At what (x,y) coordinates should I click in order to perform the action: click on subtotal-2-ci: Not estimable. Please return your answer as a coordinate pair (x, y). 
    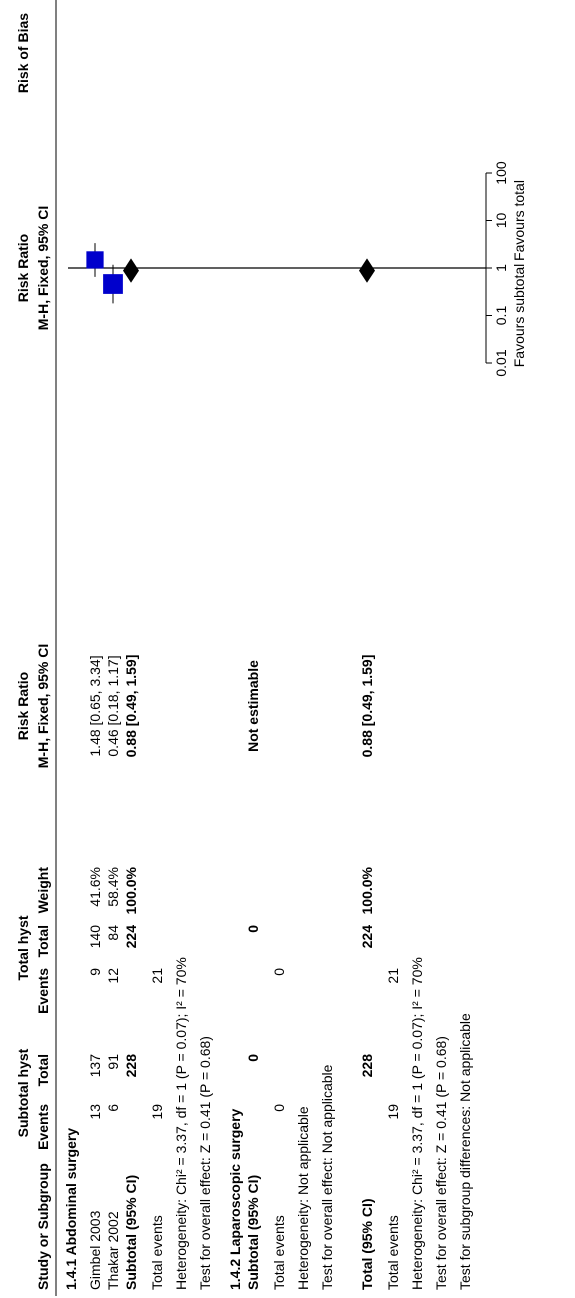
    Looking at the image, I should click on (253, 706).